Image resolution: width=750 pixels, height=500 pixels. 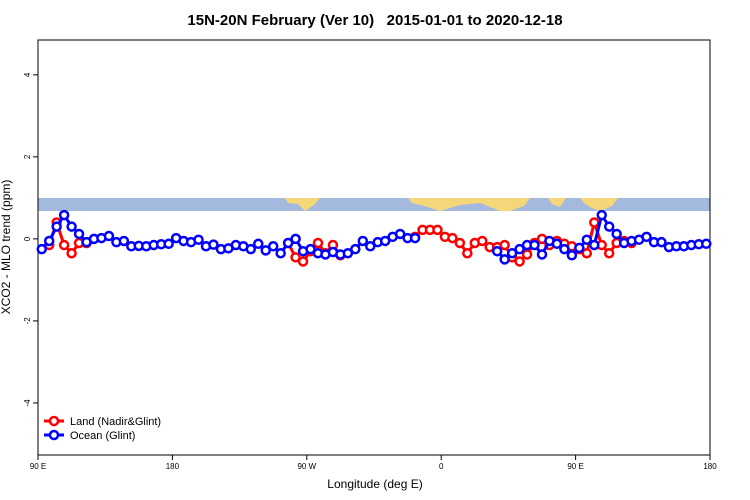 What do you see at coordinates (27, 156) in the screenshot?
I see `y-tick-label: 2` at bounding box center [27, 156].